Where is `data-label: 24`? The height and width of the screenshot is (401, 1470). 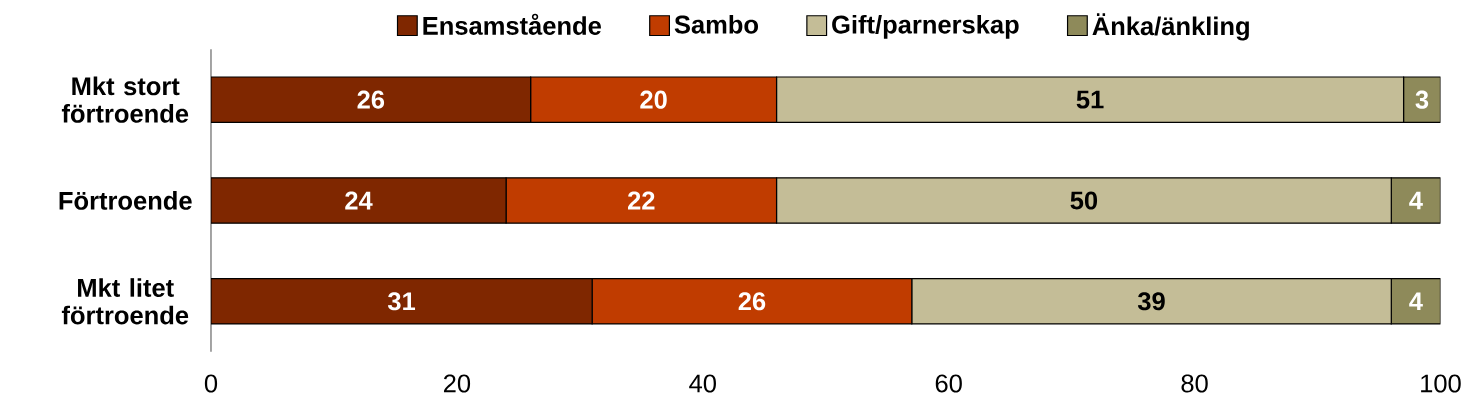 data-label: 24 is located at coordinates (359, 200).